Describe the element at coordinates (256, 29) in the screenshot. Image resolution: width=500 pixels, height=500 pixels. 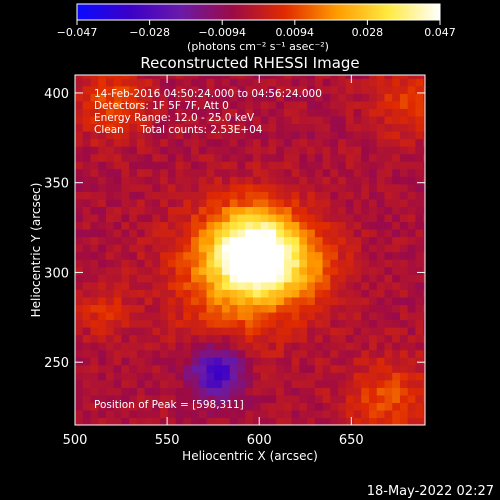
I see `colorbar-ticks: −0.047 −0.028 −0.0094 0.0094 0.028 0.047` at that location.